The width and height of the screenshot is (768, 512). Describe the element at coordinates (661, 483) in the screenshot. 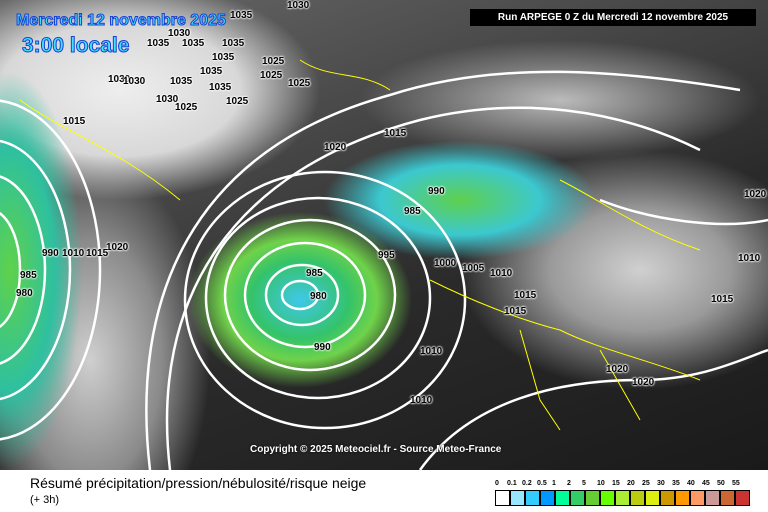

I see `legend-label: 30` at that location.